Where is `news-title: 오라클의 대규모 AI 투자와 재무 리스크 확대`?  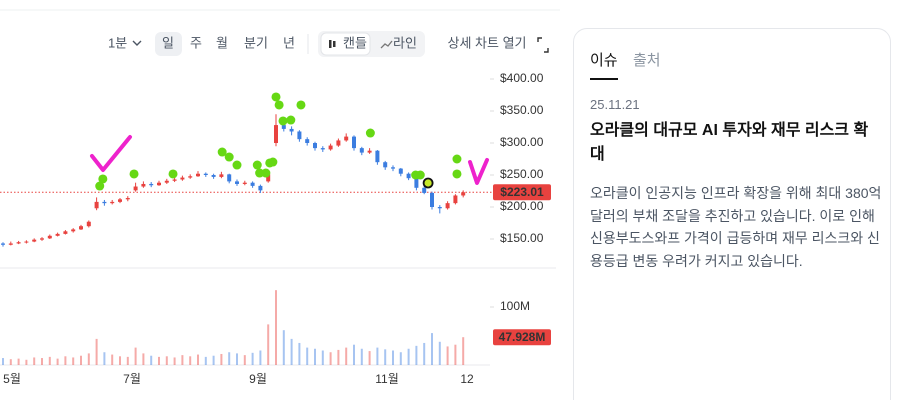 news-title: 오라클의 대규모 AI 투자와 재무 리스크 확대 is located at coordinates (729, 142).